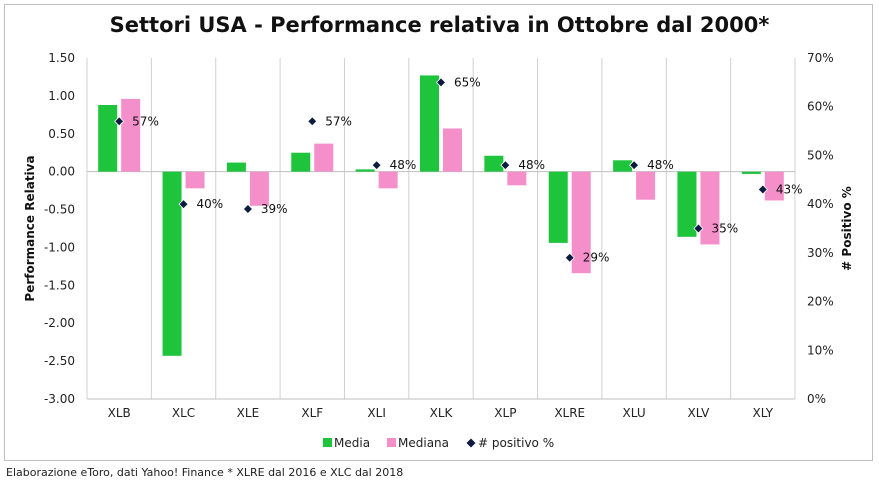  I want to click on y-tick-label: 0.00, so click(61, 172).